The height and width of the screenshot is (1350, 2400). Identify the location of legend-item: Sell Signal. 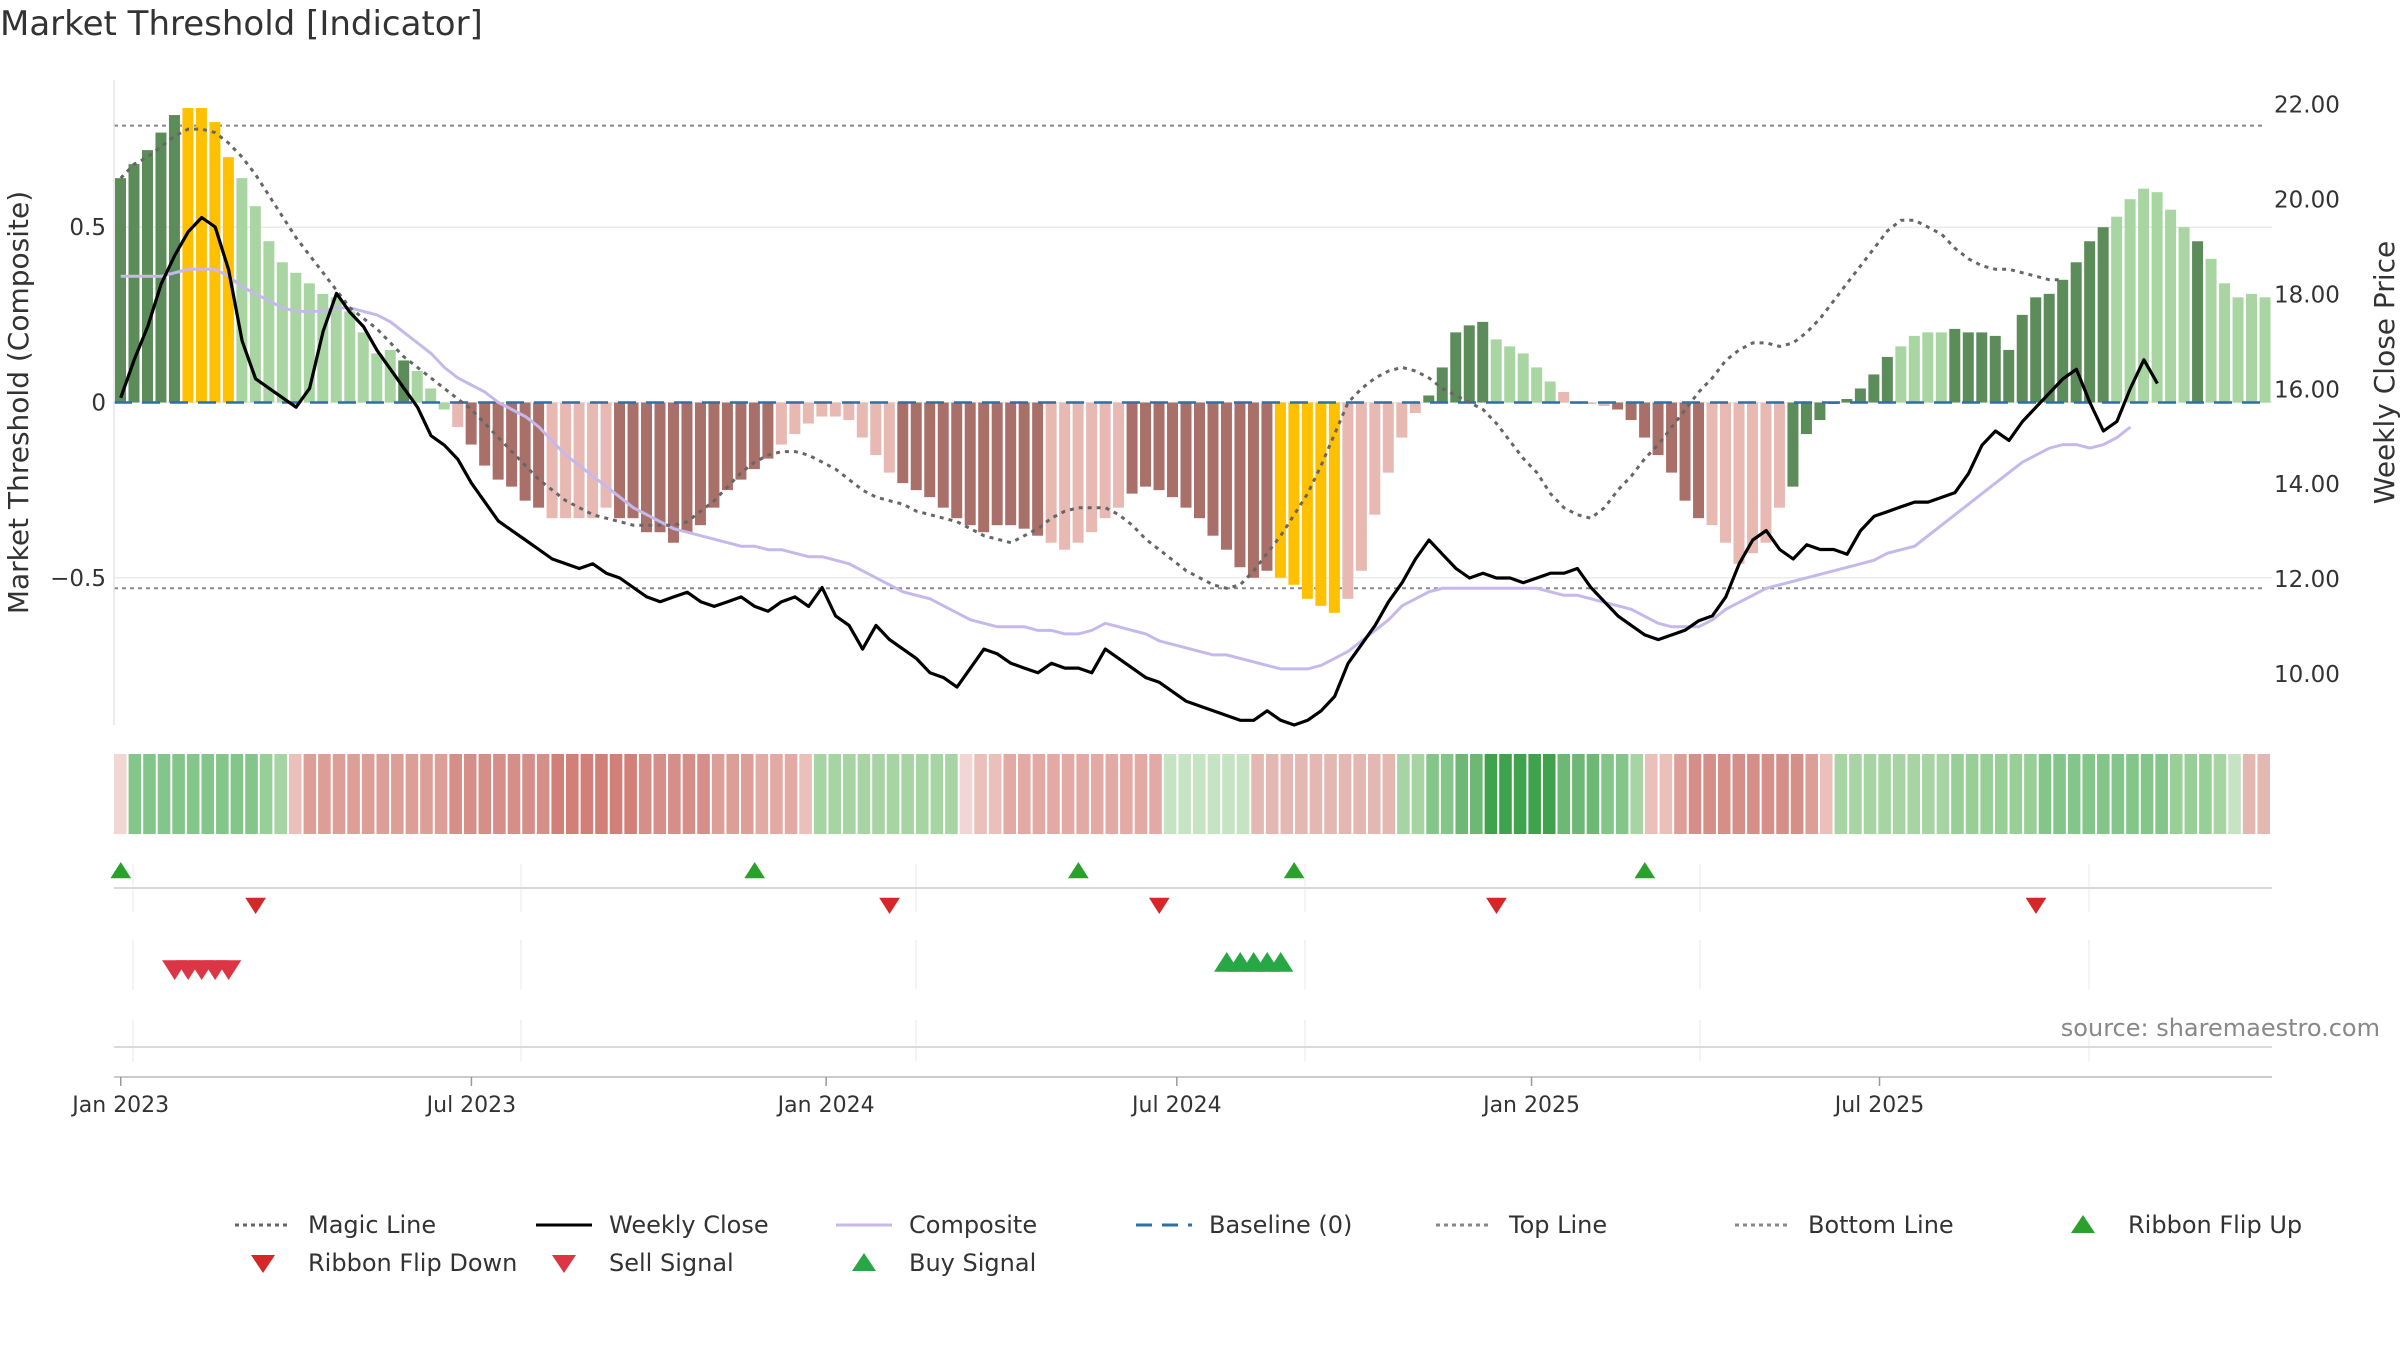
(643, 1263).